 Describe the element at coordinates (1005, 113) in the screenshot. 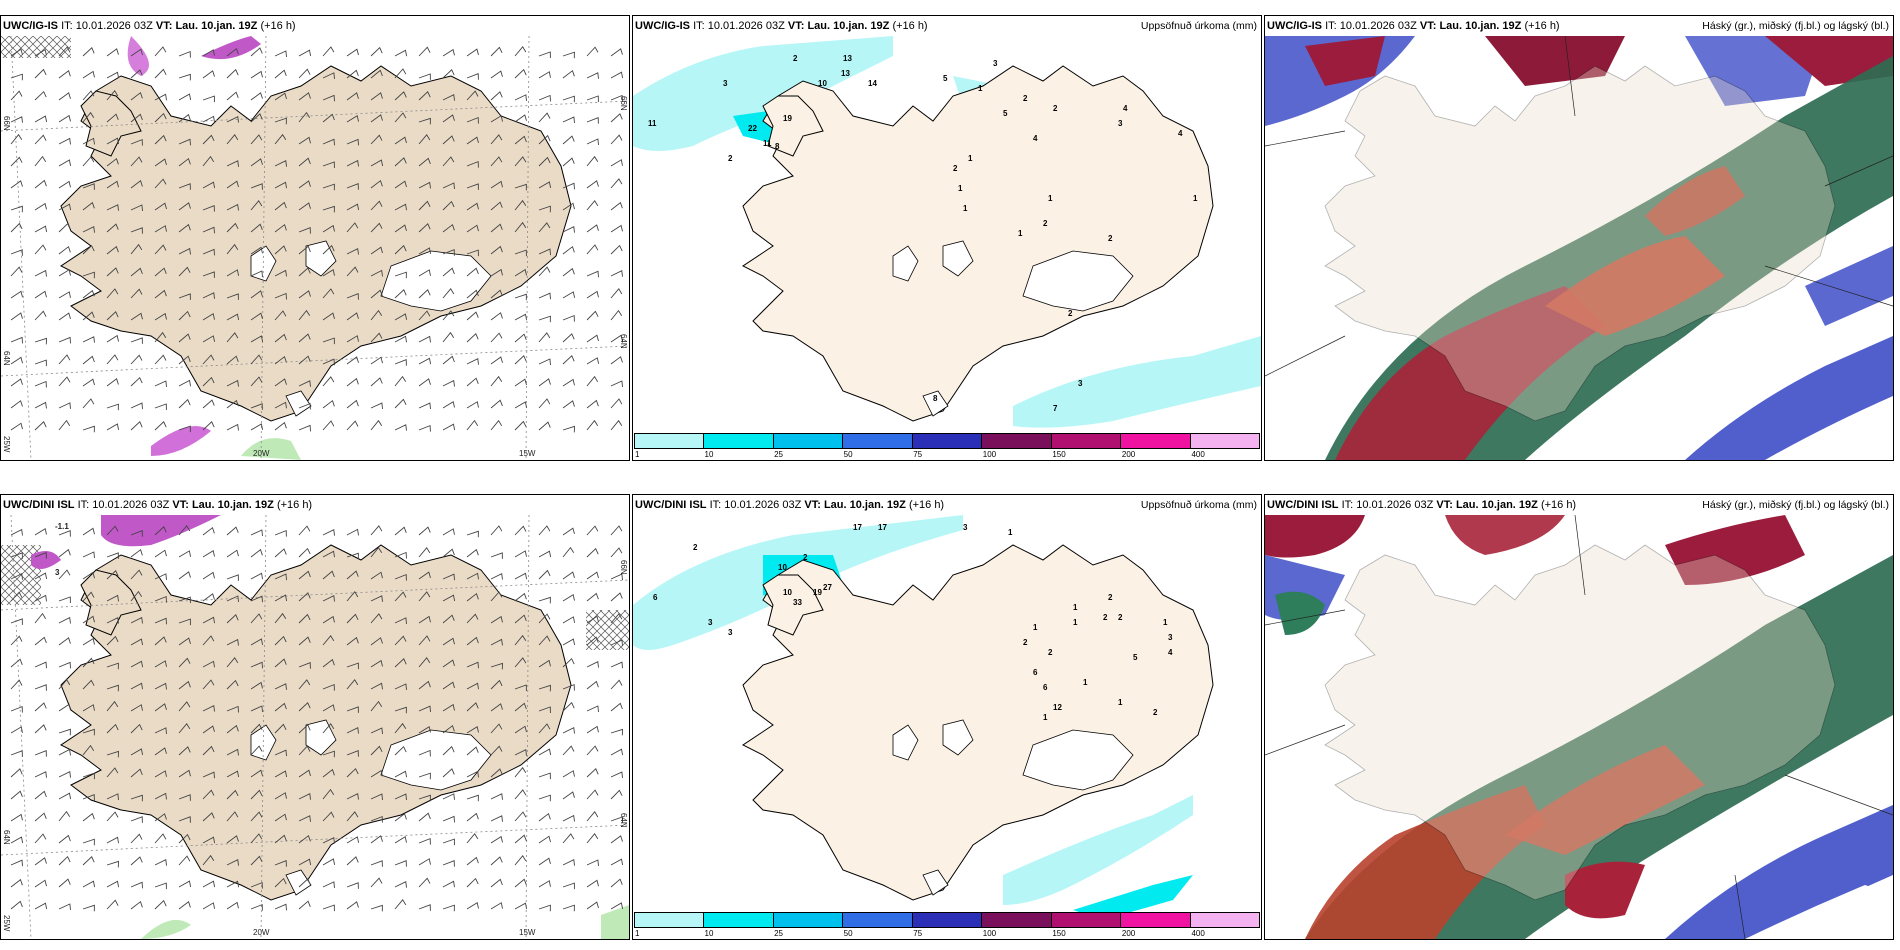

I see `precip-value-label: 5` at that location.